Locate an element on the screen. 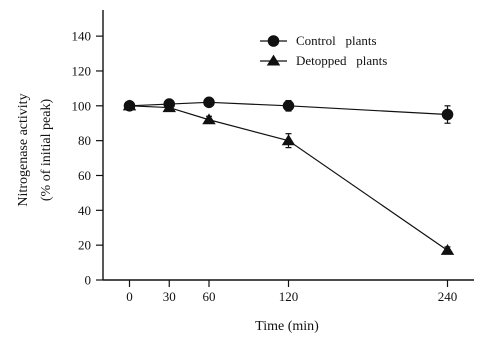 This screenshot has width=491, height=340. y-tick-label: 40 is located at coordinates (84, 210).